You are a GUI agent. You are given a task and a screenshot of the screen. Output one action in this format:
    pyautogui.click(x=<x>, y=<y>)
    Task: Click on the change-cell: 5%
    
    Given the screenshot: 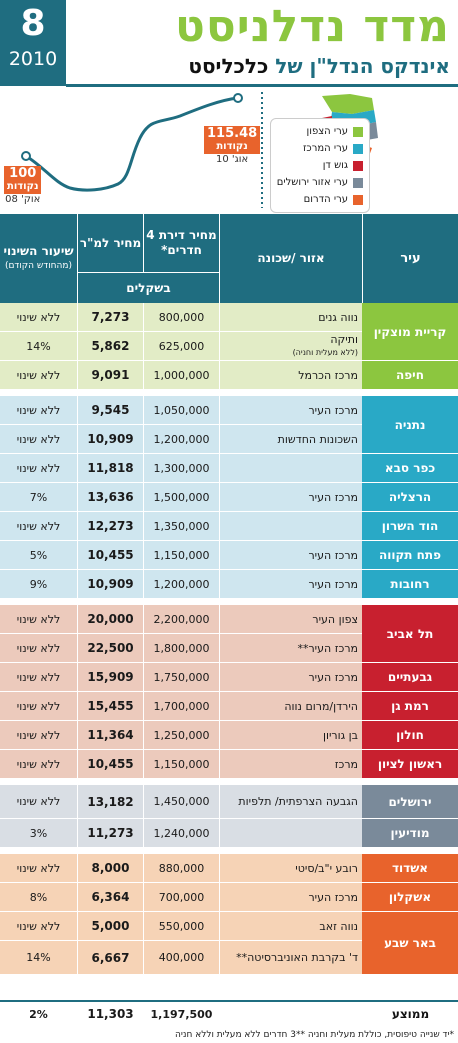 What is the action you would take?
    pyautogui.click(x=38, y=555)
    